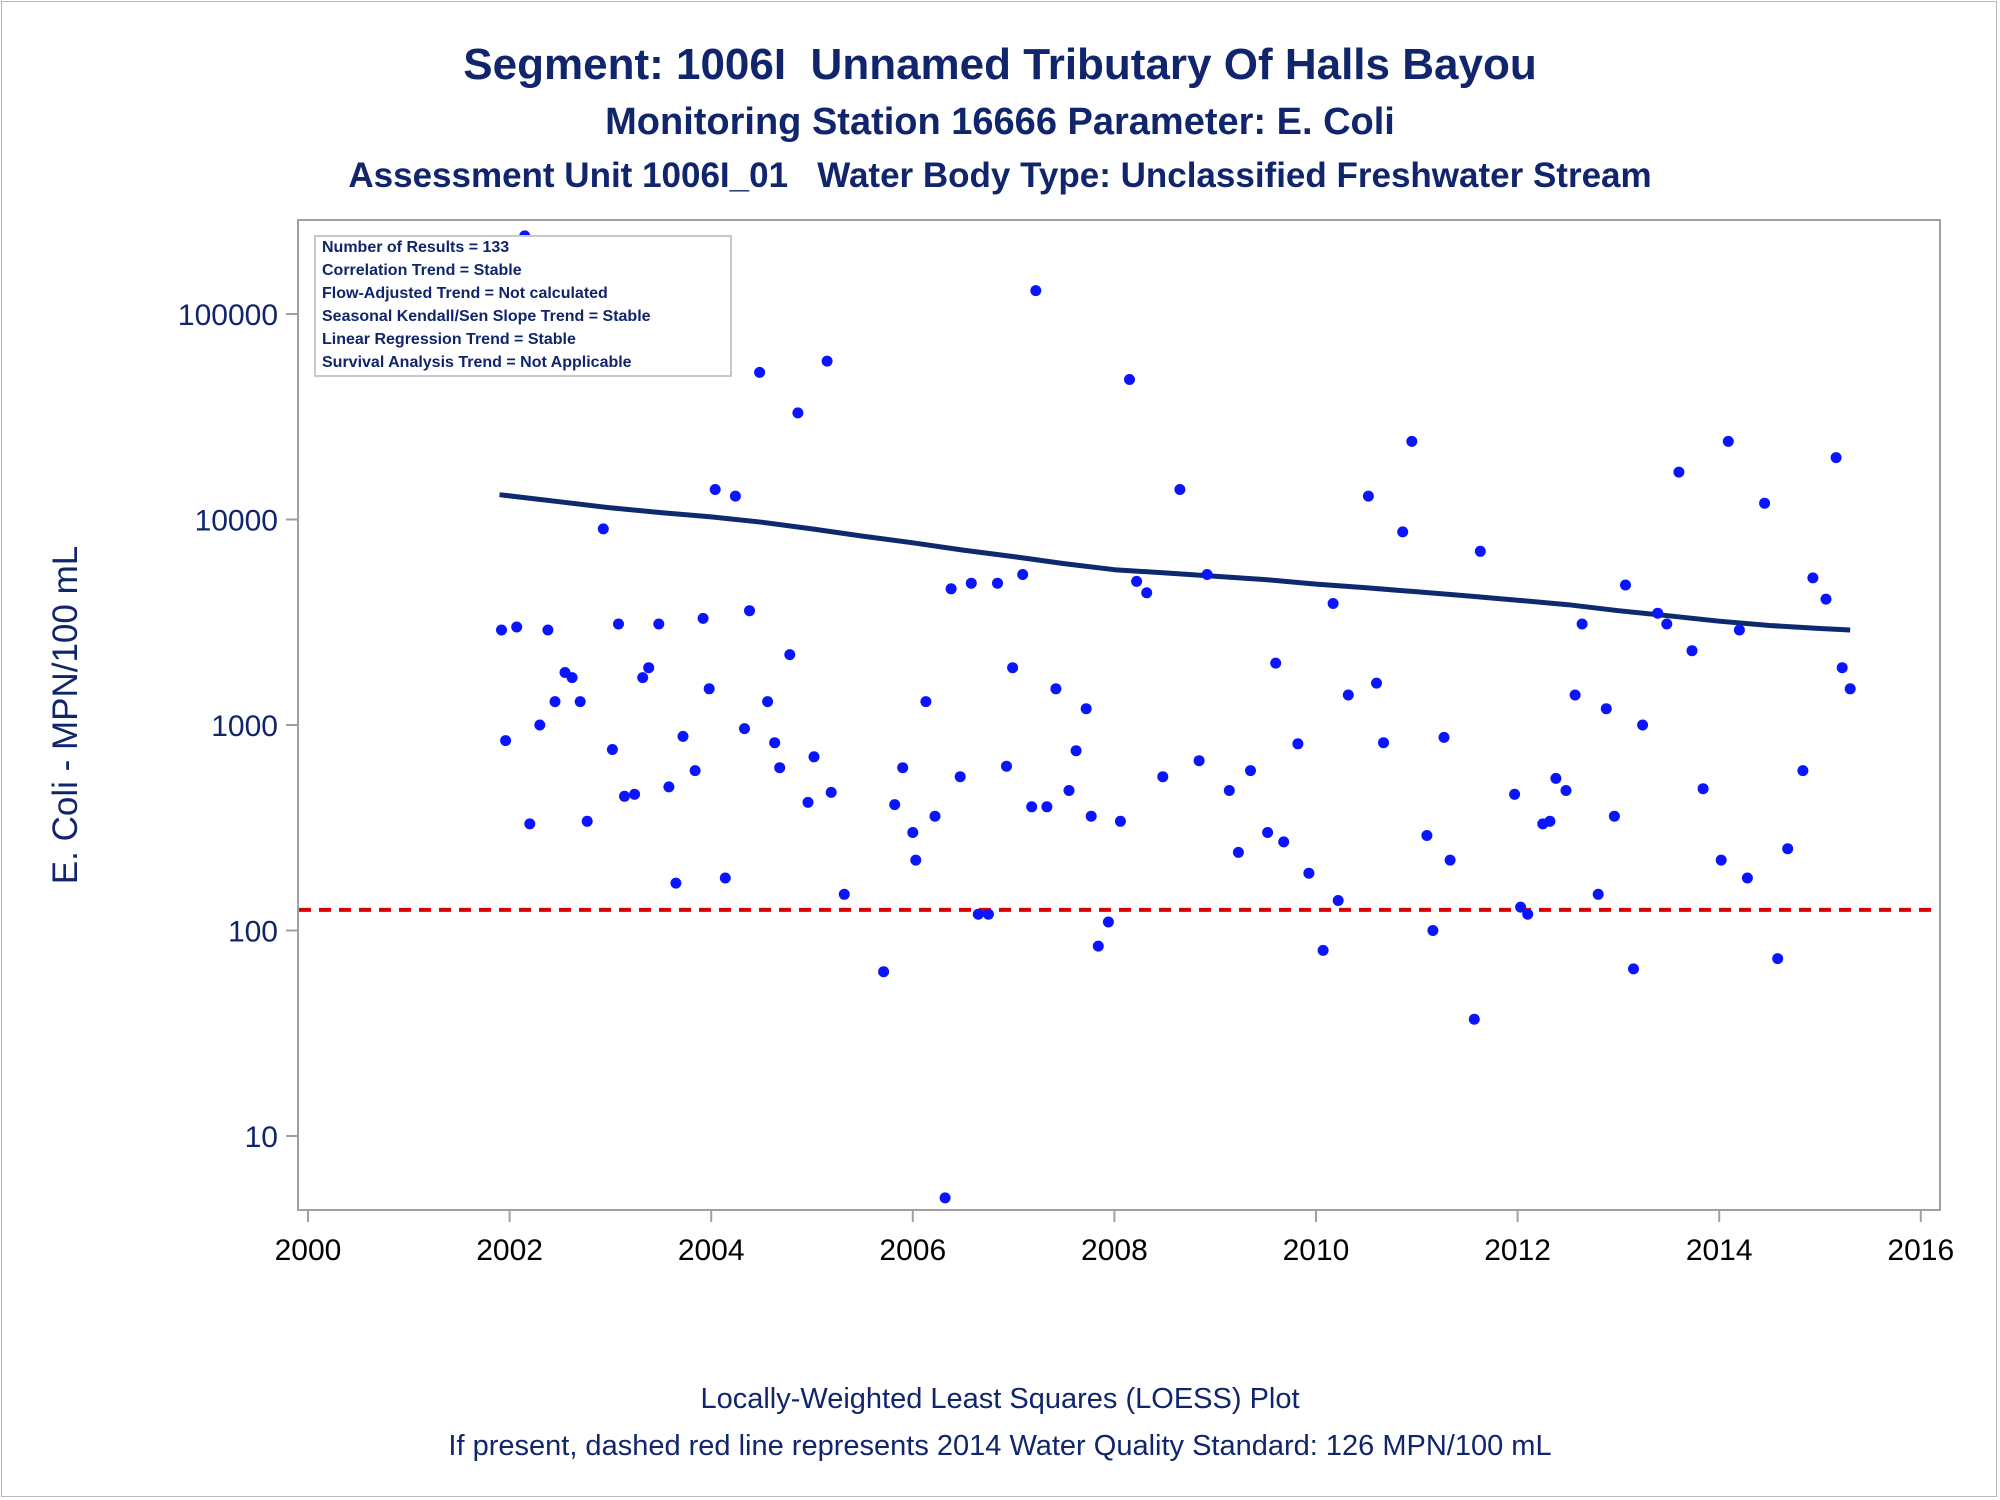  I want to click on y-tick-label: 1000, so click(244, 726).